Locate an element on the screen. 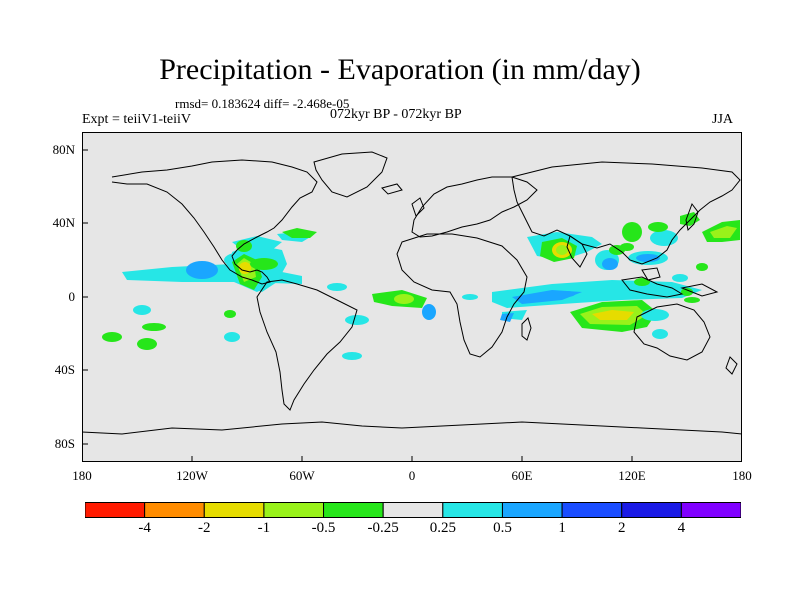 The image size is (800, 600). map-title: Precipitation - Evaporation (in mm/day) is located at coordinates (400, 69).